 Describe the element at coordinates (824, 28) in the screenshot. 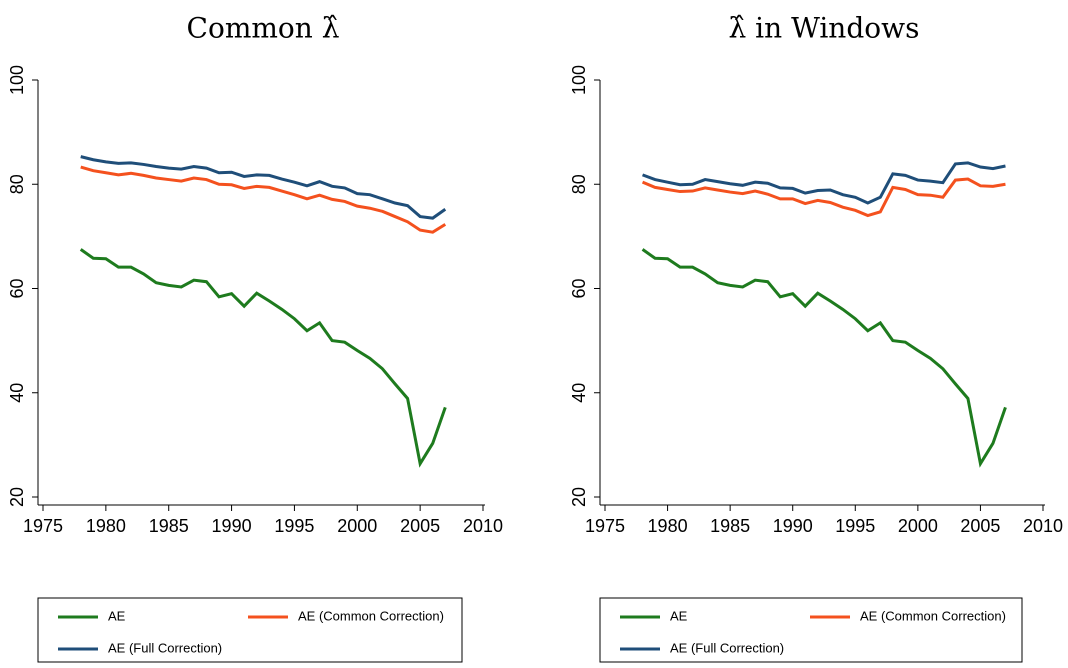

I see `chart-title: λ̂ in Windows` at that location.